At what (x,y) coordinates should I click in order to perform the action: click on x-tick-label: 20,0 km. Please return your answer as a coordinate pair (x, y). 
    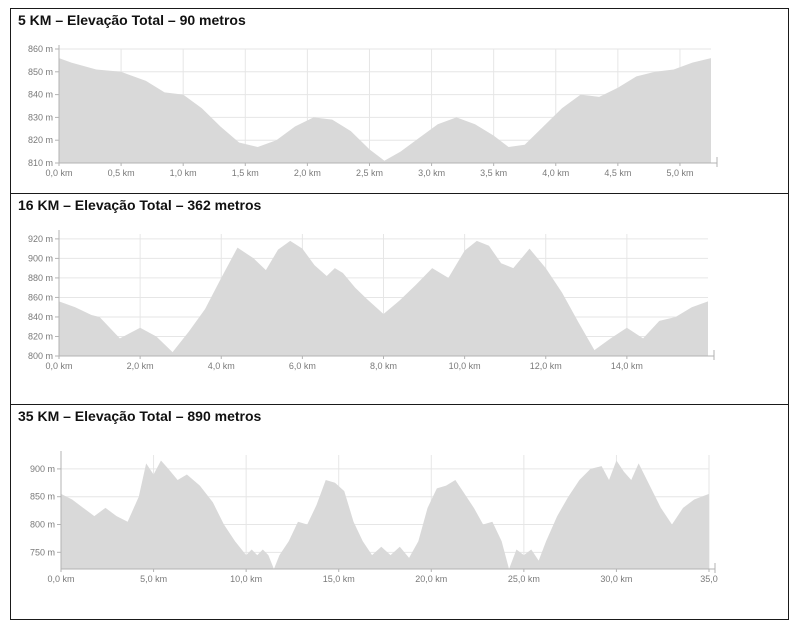
    Looking at the image, I should click on (431, 579).